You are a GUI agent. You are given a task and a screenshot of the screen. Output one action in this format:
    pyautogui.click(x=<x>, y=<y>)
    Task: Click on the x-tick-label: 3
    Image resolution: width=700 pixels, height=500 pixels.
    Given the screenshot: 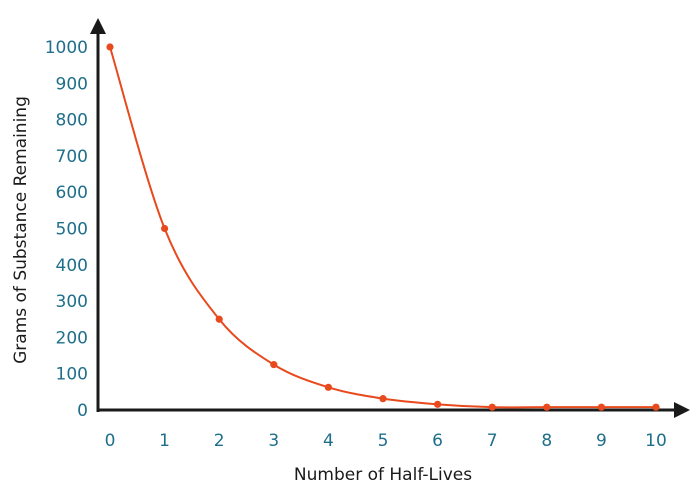 What is the action you would take?
    pyautogui.click(x=273, y=441)
    